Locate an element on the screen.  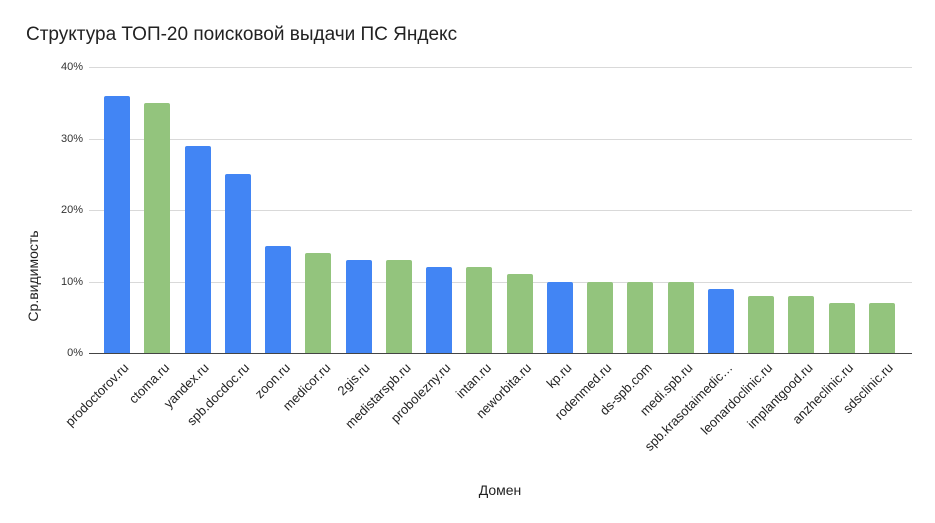
y-tick-label: 0% is located at coordinates (75, 353).